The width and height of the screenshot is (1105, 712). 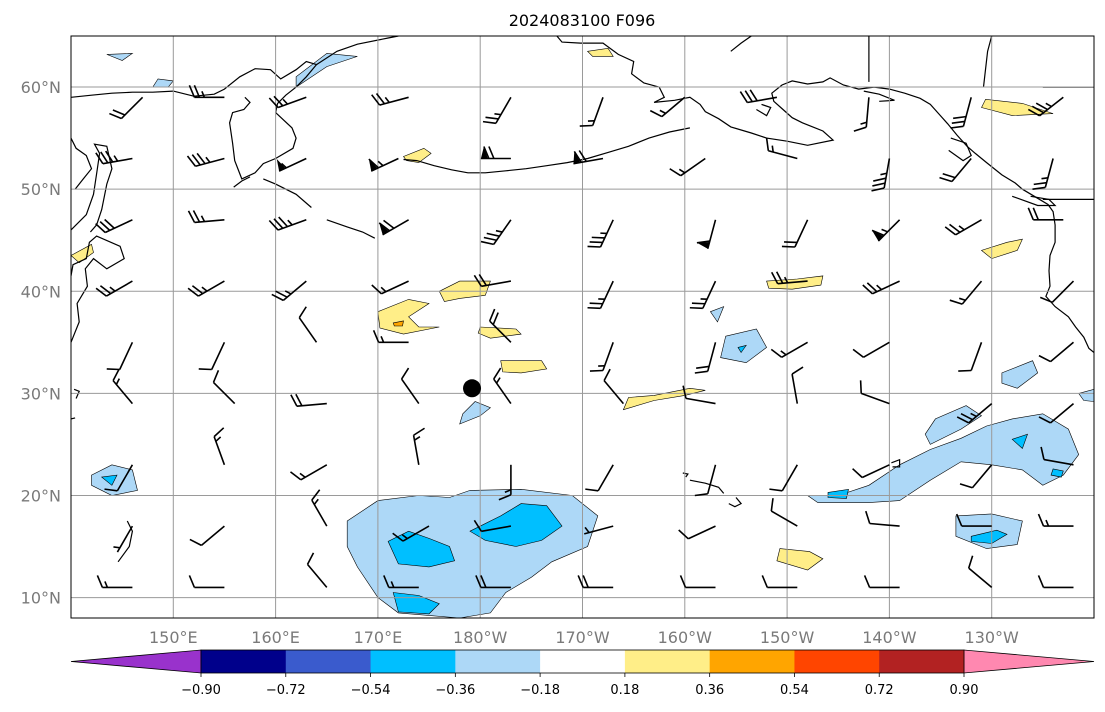 I want to click on colorbar-tick-label: 0.90, so click(x=964, y=690).